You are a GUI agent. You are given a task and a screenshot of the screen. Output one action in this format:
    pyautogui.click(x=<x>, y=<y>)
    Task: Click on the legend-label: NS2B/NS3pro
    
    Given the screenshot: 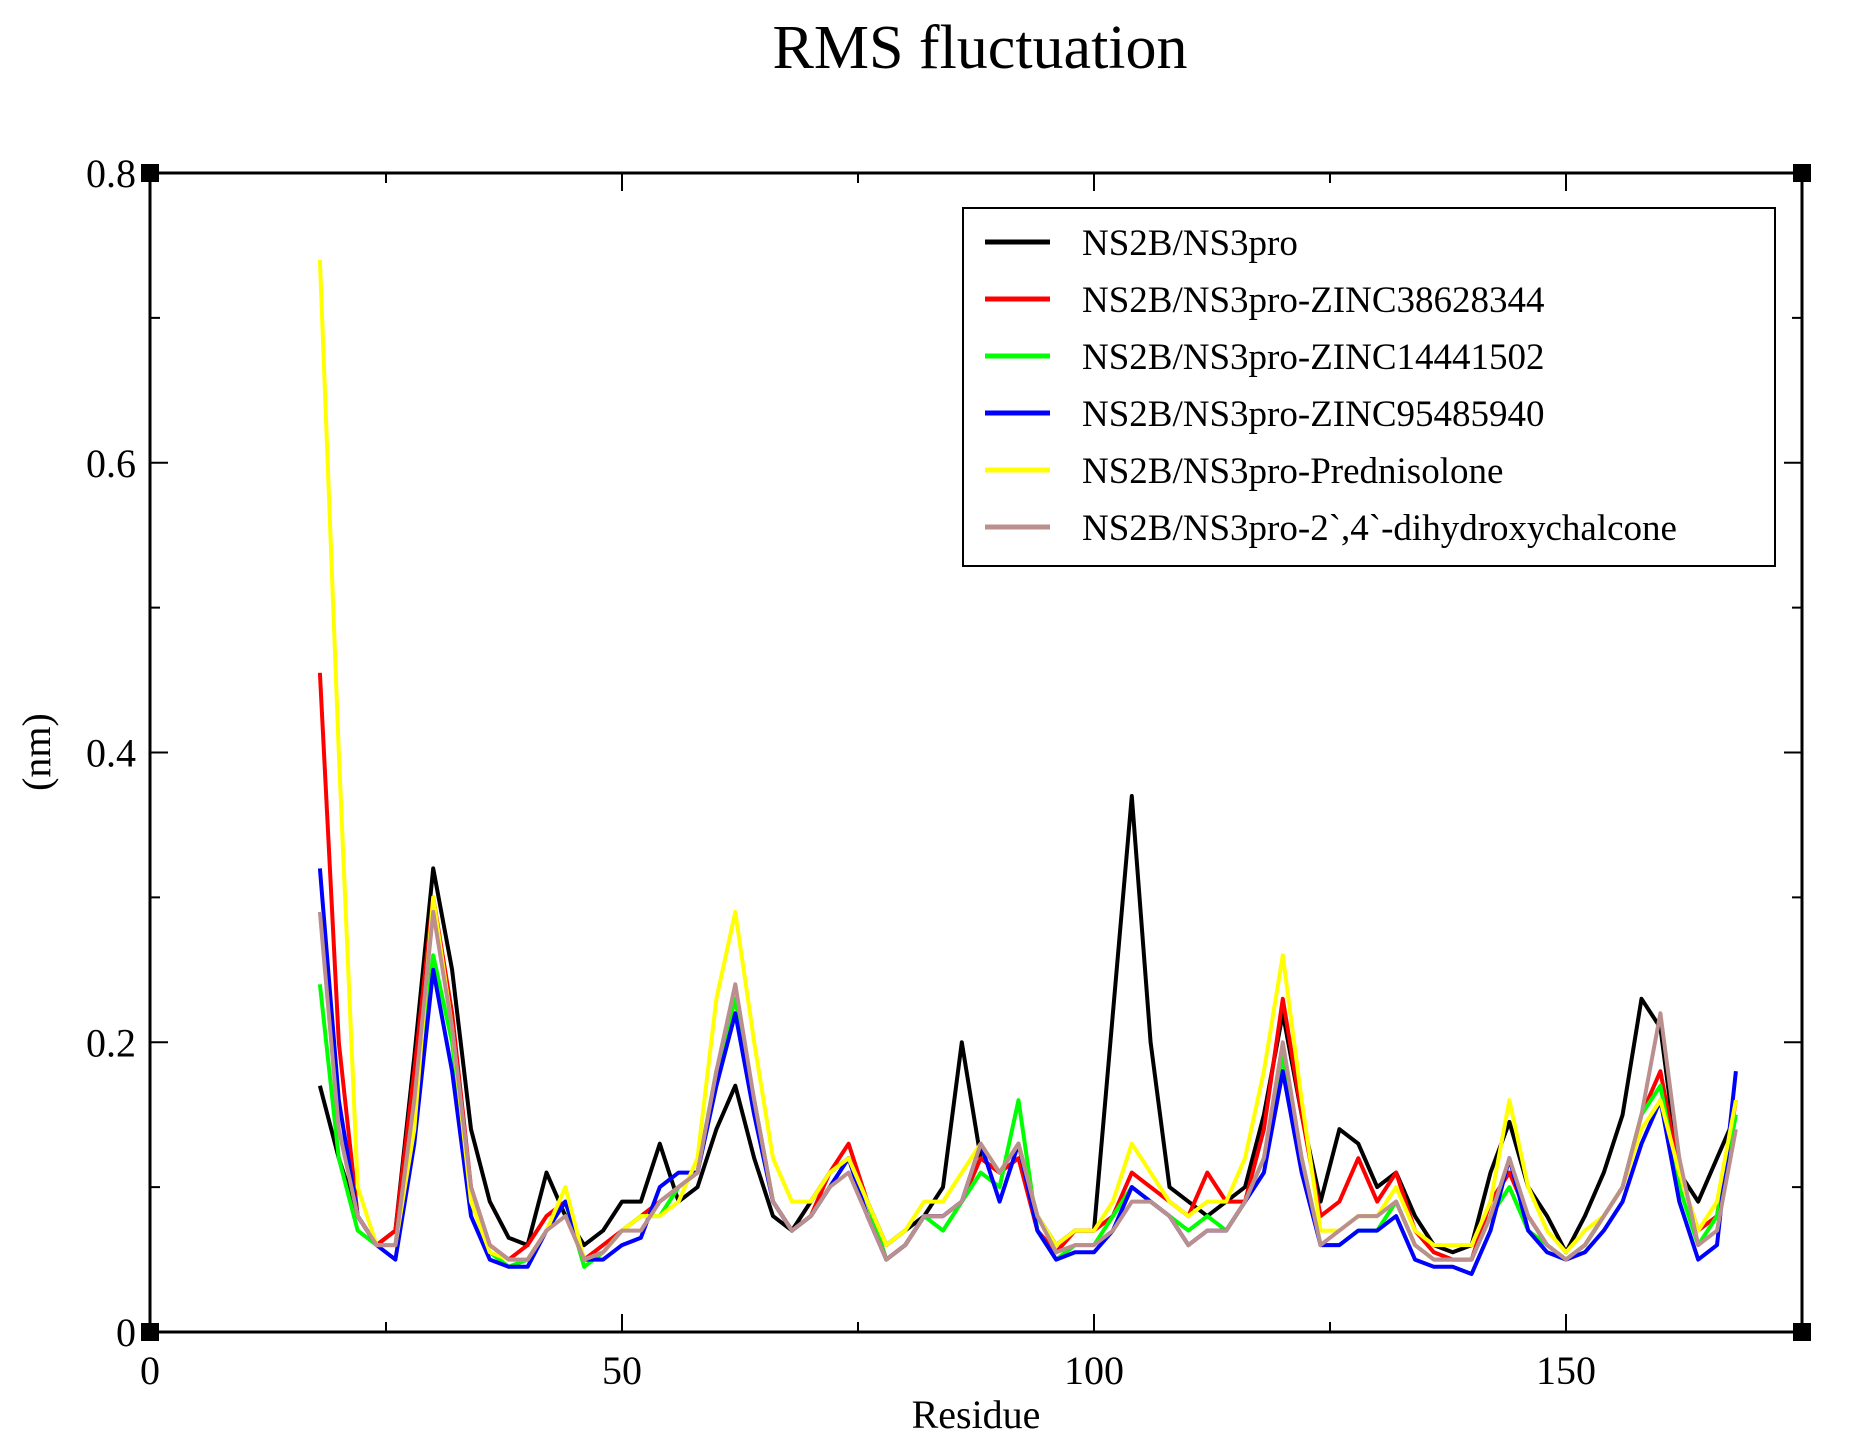 What is the action you would take?
    pyautogui.click(x=1190, y=243)
    